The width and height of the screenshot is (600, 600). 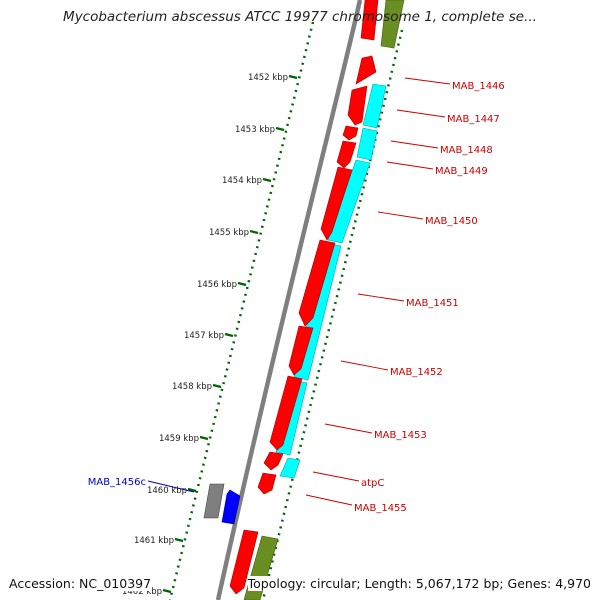 I want to click on tick-label: 1459 kbp, so click(x=179, y=439).